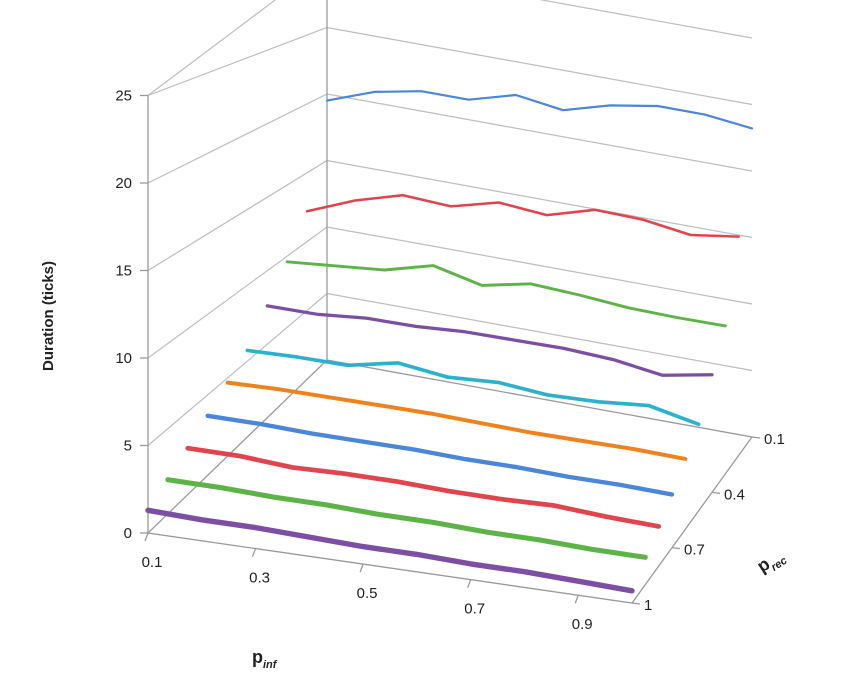 Image resolution: width=843 pixels, height=690 pixels. I want to click on y-axis-title: Duration (ticks), so click(48, 316).